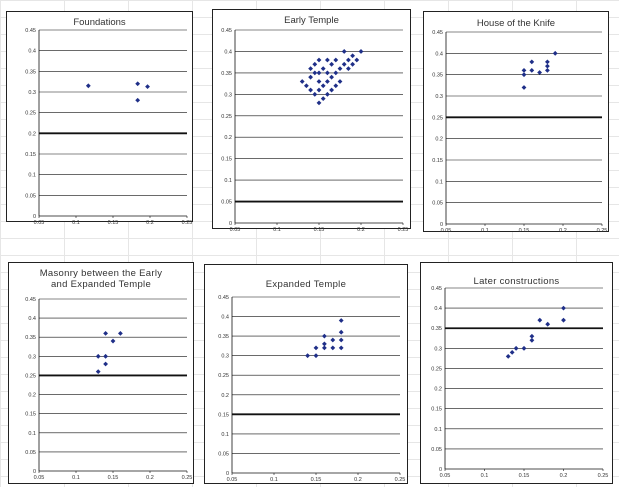 This screenshot has width=619, height=487. I want to click on x-tick-label: 0.2, so click(564, 476).